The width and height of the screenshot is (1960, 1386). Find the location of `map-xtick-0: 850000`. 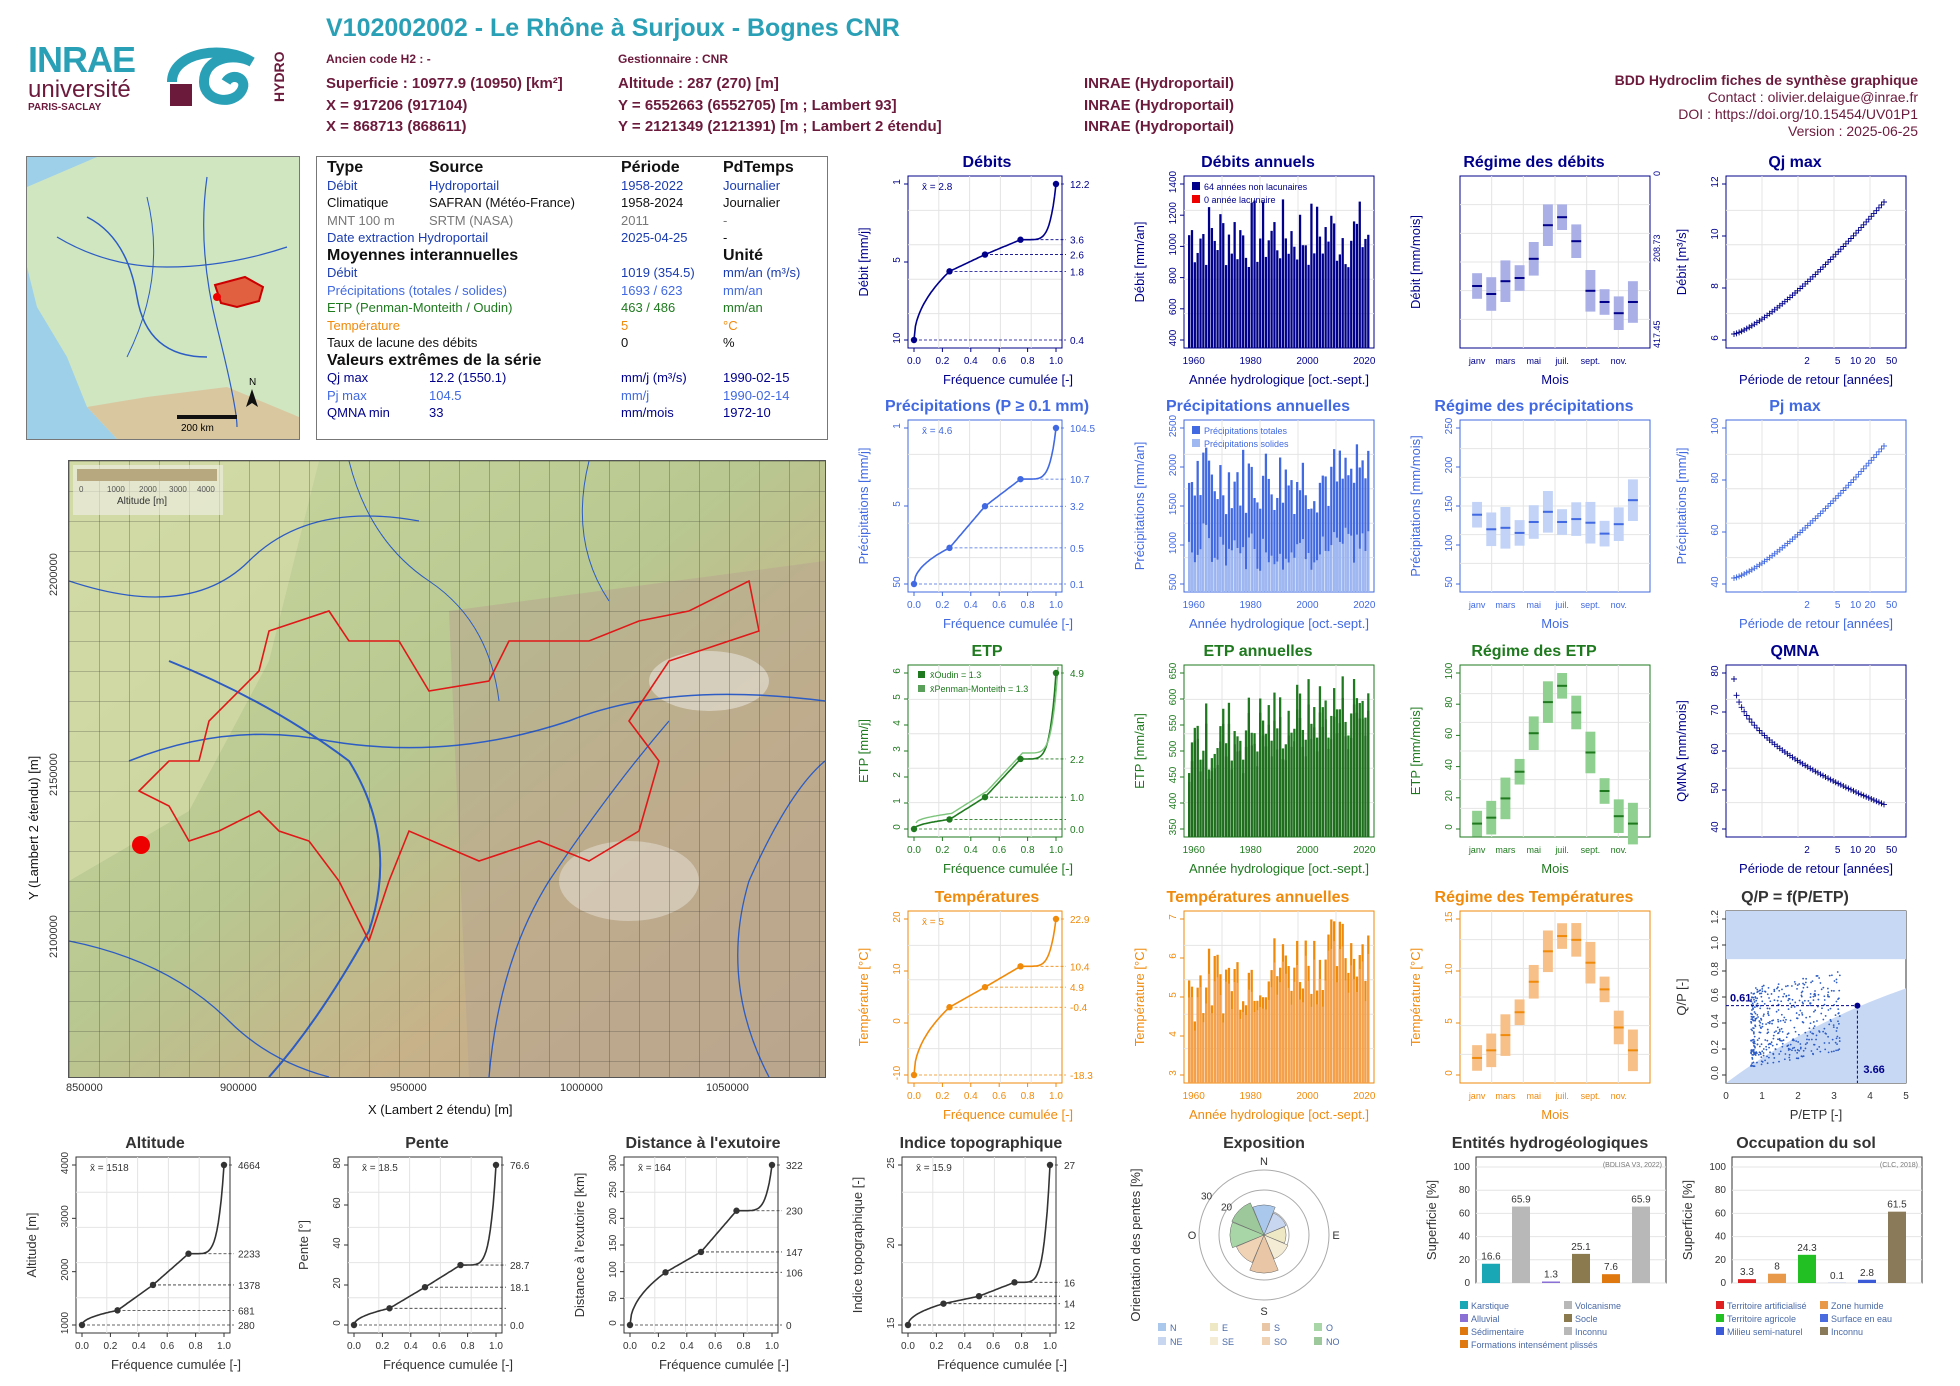

map-xtick-0: 850000 is located at coordinates (84, 1088).